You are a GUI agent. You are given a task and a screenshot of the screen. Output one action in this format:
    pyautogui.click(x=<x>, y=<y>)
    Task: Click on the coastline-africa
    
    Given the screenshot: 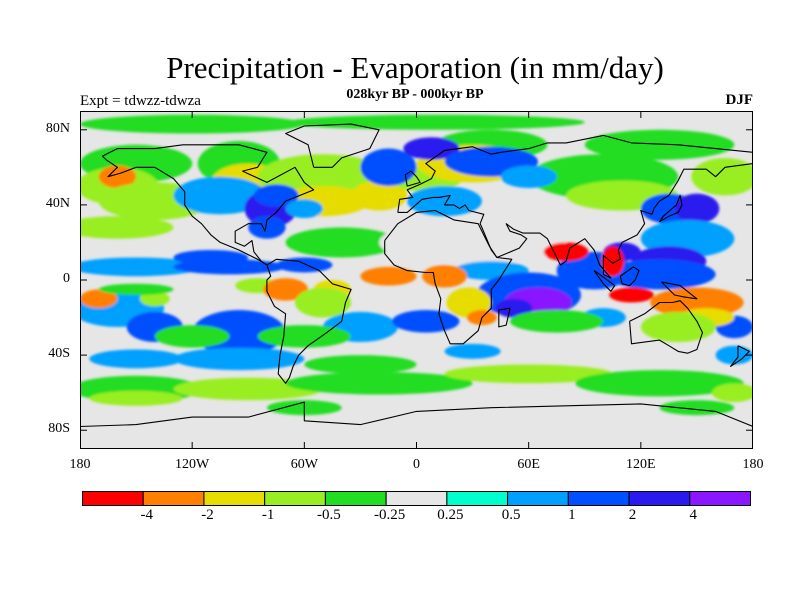 What is the action you would take?
    pyautogui.click(x=448, y=277)
    